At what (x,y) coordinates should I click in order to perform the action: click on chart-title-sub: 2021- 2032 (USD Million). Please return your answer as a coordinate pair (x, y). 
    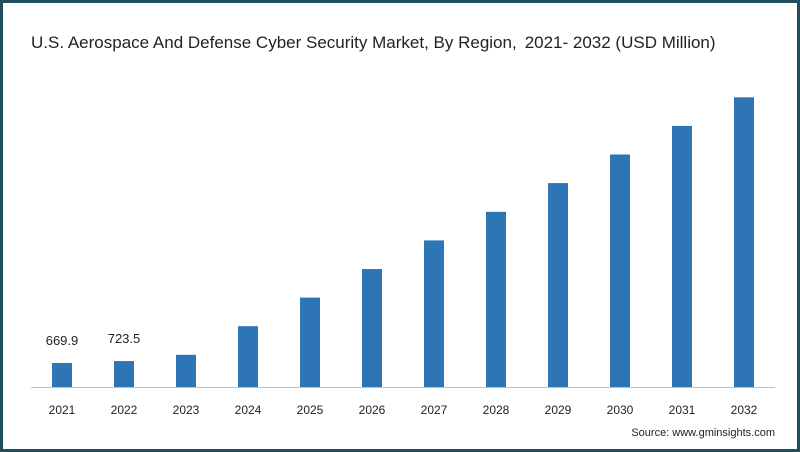
    Looking at the image, I should click on (620, 42).